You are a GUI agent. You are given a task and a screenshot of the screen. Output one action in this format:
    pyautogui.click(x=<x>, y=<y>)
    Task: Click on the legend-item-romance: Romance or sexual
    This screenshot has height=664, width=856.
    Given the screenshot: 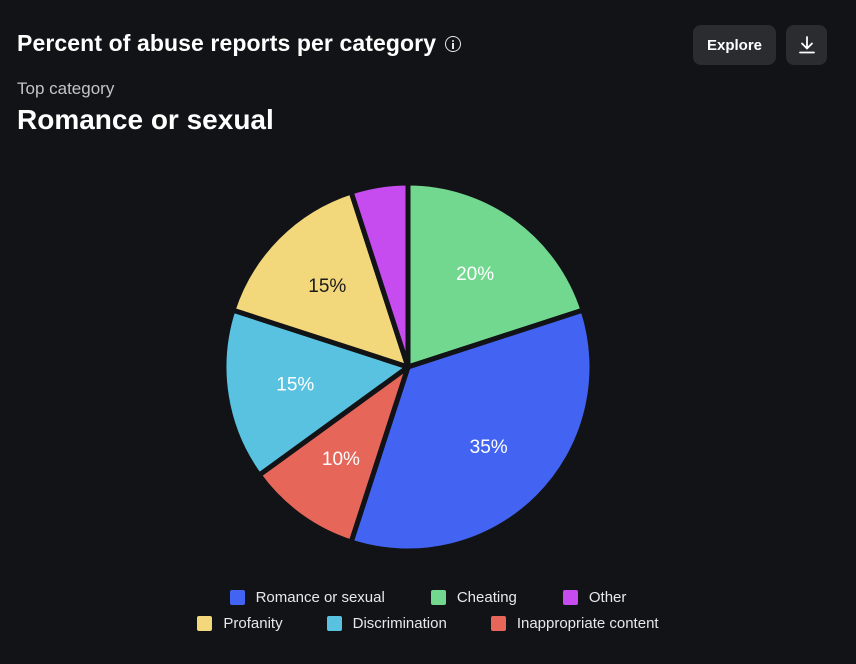 What is the action you would take?
    pyautogui.click(x=307, y=597)
    